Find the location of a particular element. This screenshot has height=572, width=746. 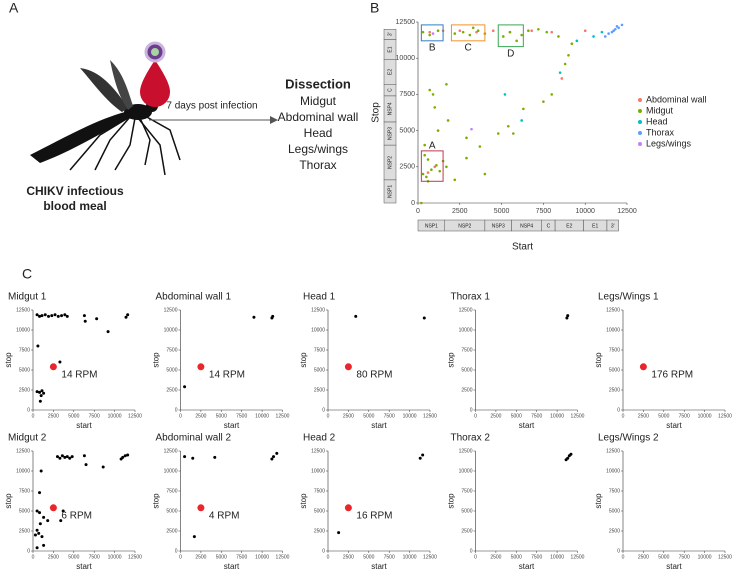

arrow-label: 7 days post infection is located at coordinates (211, 106).